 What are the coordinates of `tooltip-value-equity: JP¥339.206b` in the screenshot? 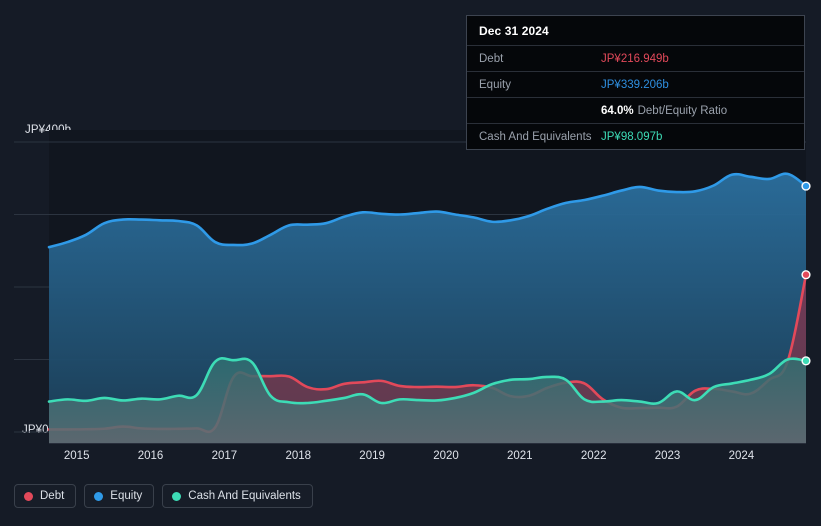 It's located at (635, 84).